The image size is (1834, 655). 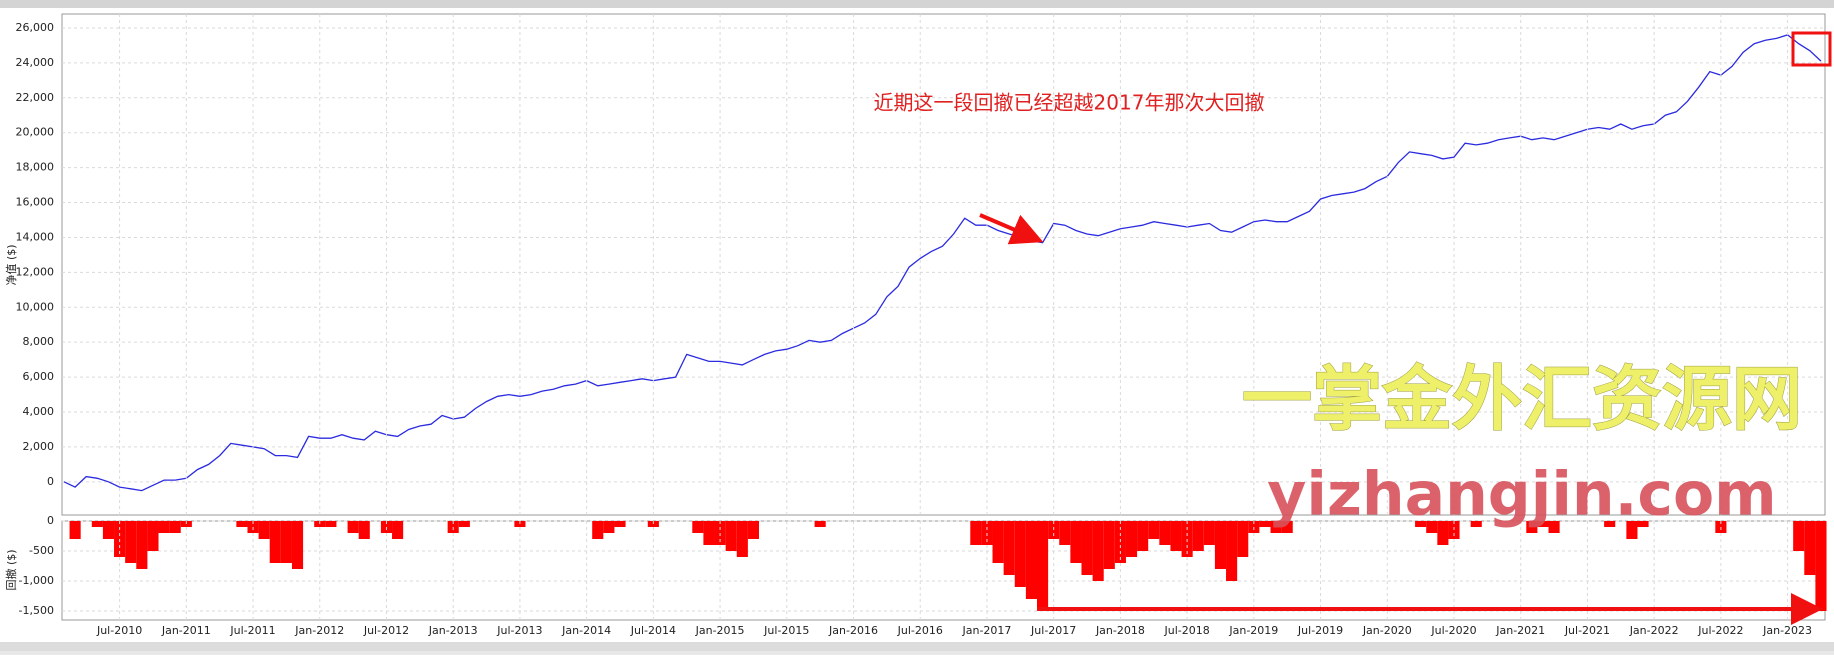 I want to click on y-tick-label: -1,000, so click(x=36, y=580).